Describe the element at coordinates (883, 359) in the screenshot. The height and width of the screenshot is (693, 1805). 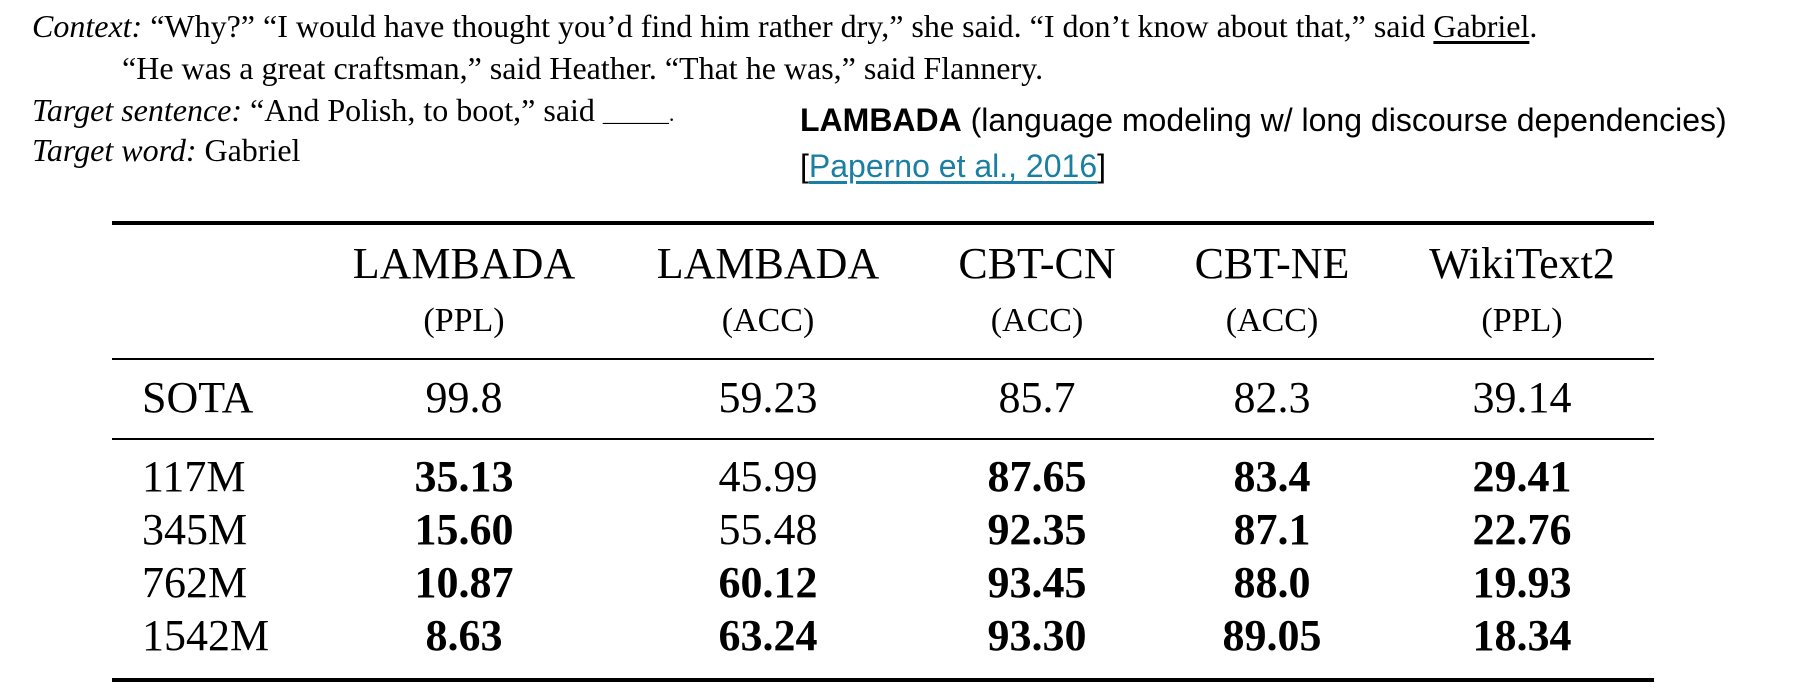
I see `table-header-rule` at that location.